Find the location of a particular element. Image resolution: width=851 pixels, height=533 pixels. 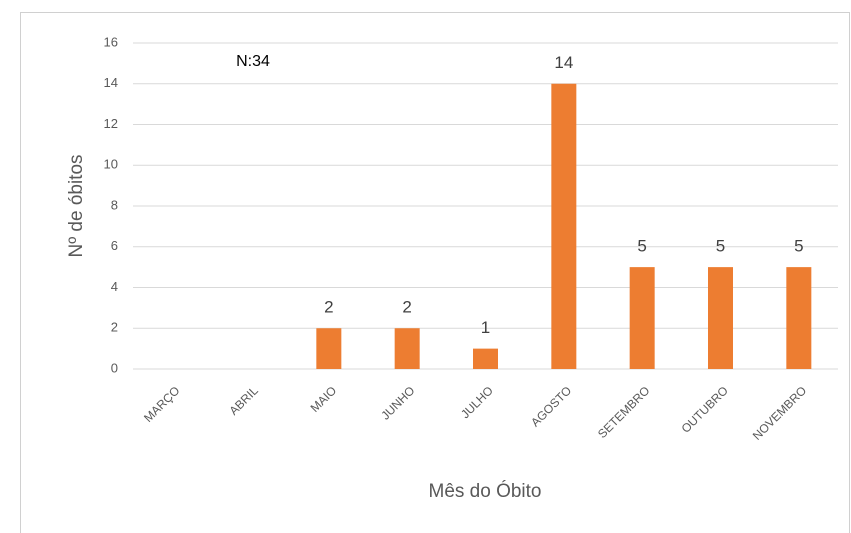

annotation: N:34 is located at coordinates (253, 61).